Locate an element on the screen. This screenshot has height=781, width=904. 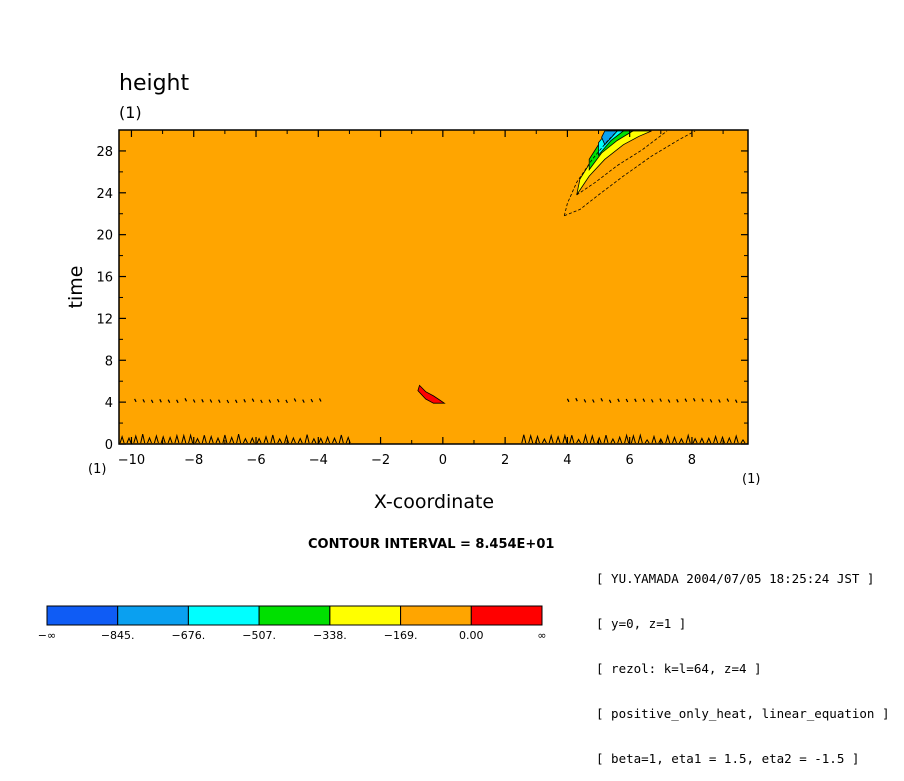
y-tick-label: 20 is located at coordinates (104, 236).